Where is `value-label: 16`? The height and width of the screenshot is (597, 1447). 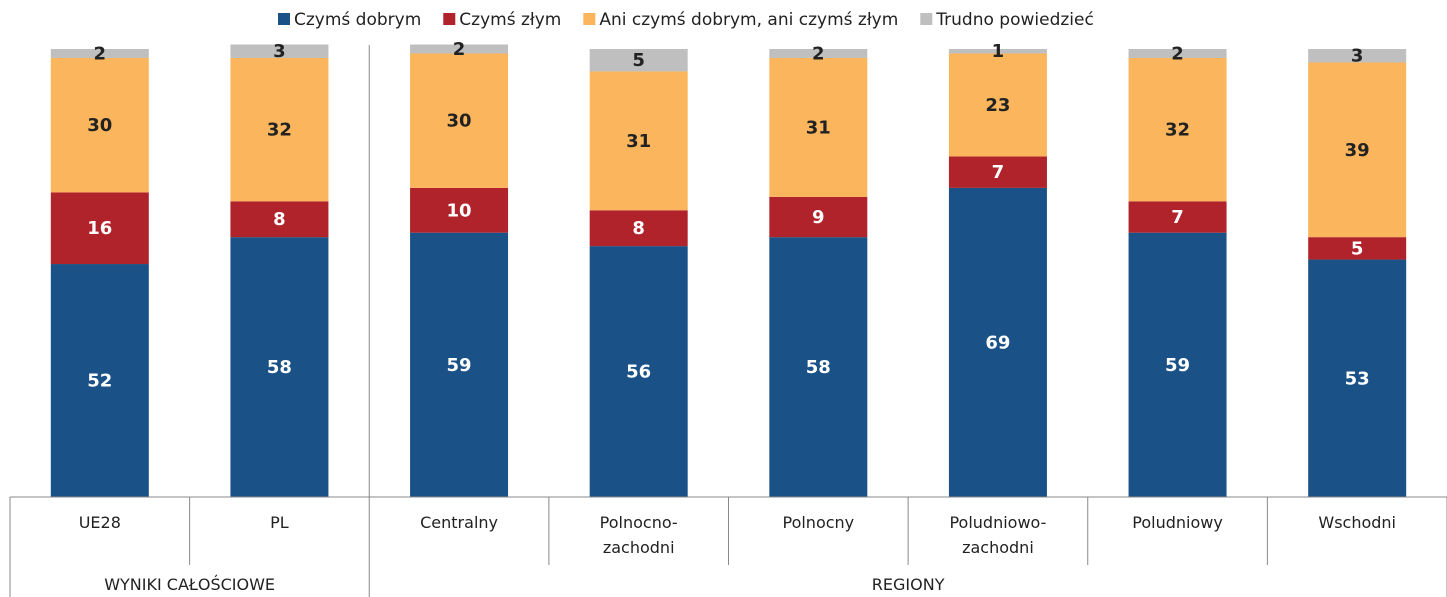 value-label: 16 is located at coordinates (99, 228).